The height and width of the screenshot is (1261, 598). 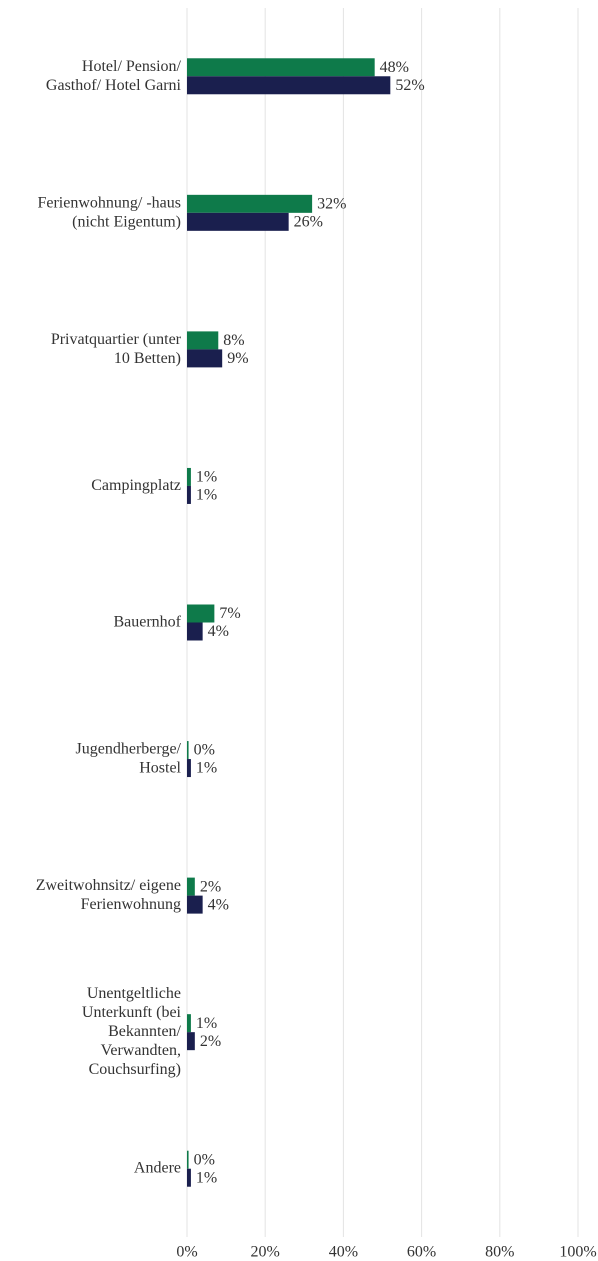 I want to click on value-label: 9%, so click(x=237, y=358).